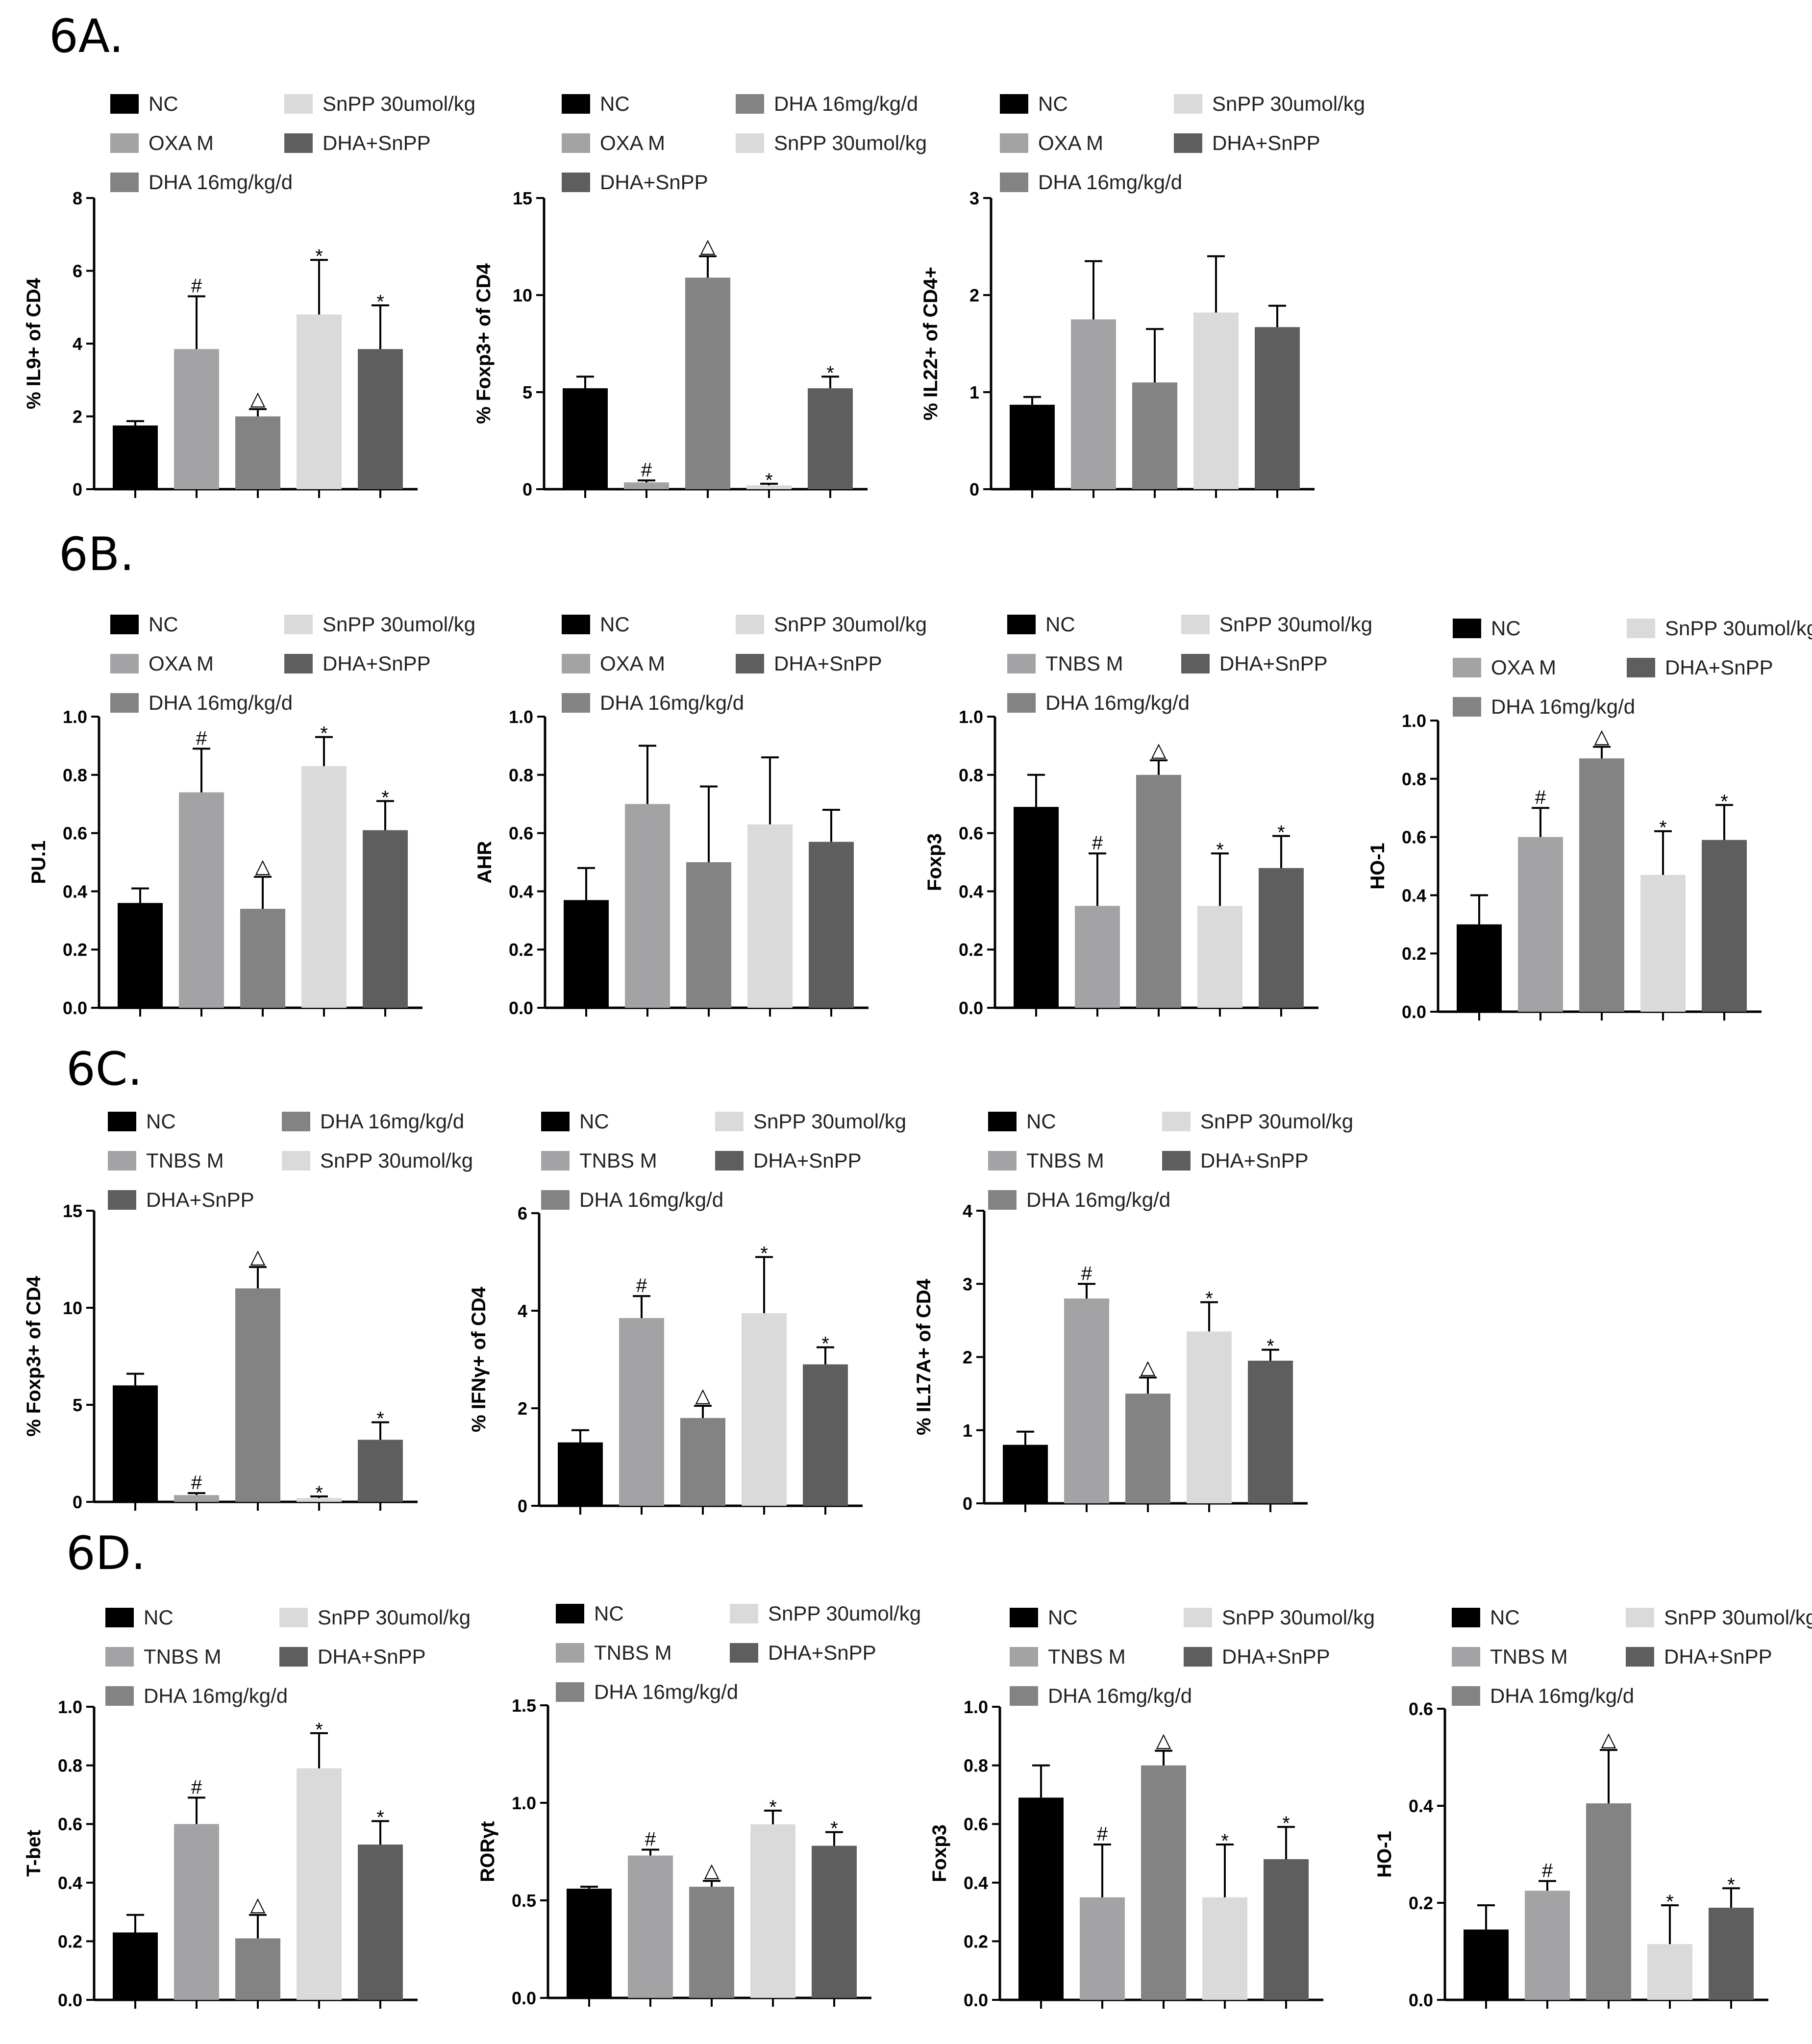 The width and height of the screenshot is (1812, 2044). What do you see at coordinates (527, 392) in the screenshot?
I see `y-tick-label: 5` at bounding box center [527, 392].